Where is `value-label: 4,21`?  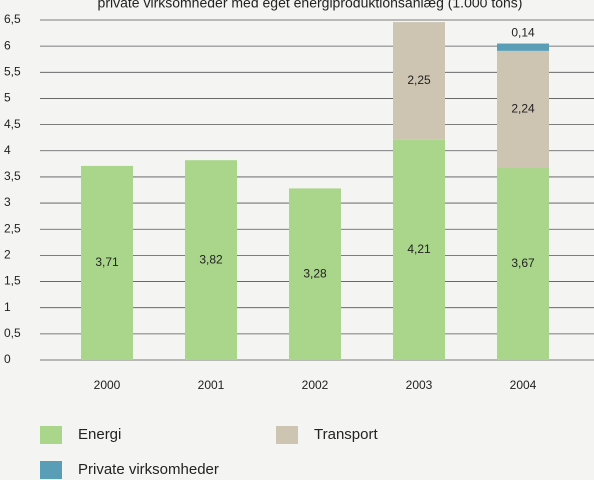 value-label: 4,21 is located at coordinates (419, 249).